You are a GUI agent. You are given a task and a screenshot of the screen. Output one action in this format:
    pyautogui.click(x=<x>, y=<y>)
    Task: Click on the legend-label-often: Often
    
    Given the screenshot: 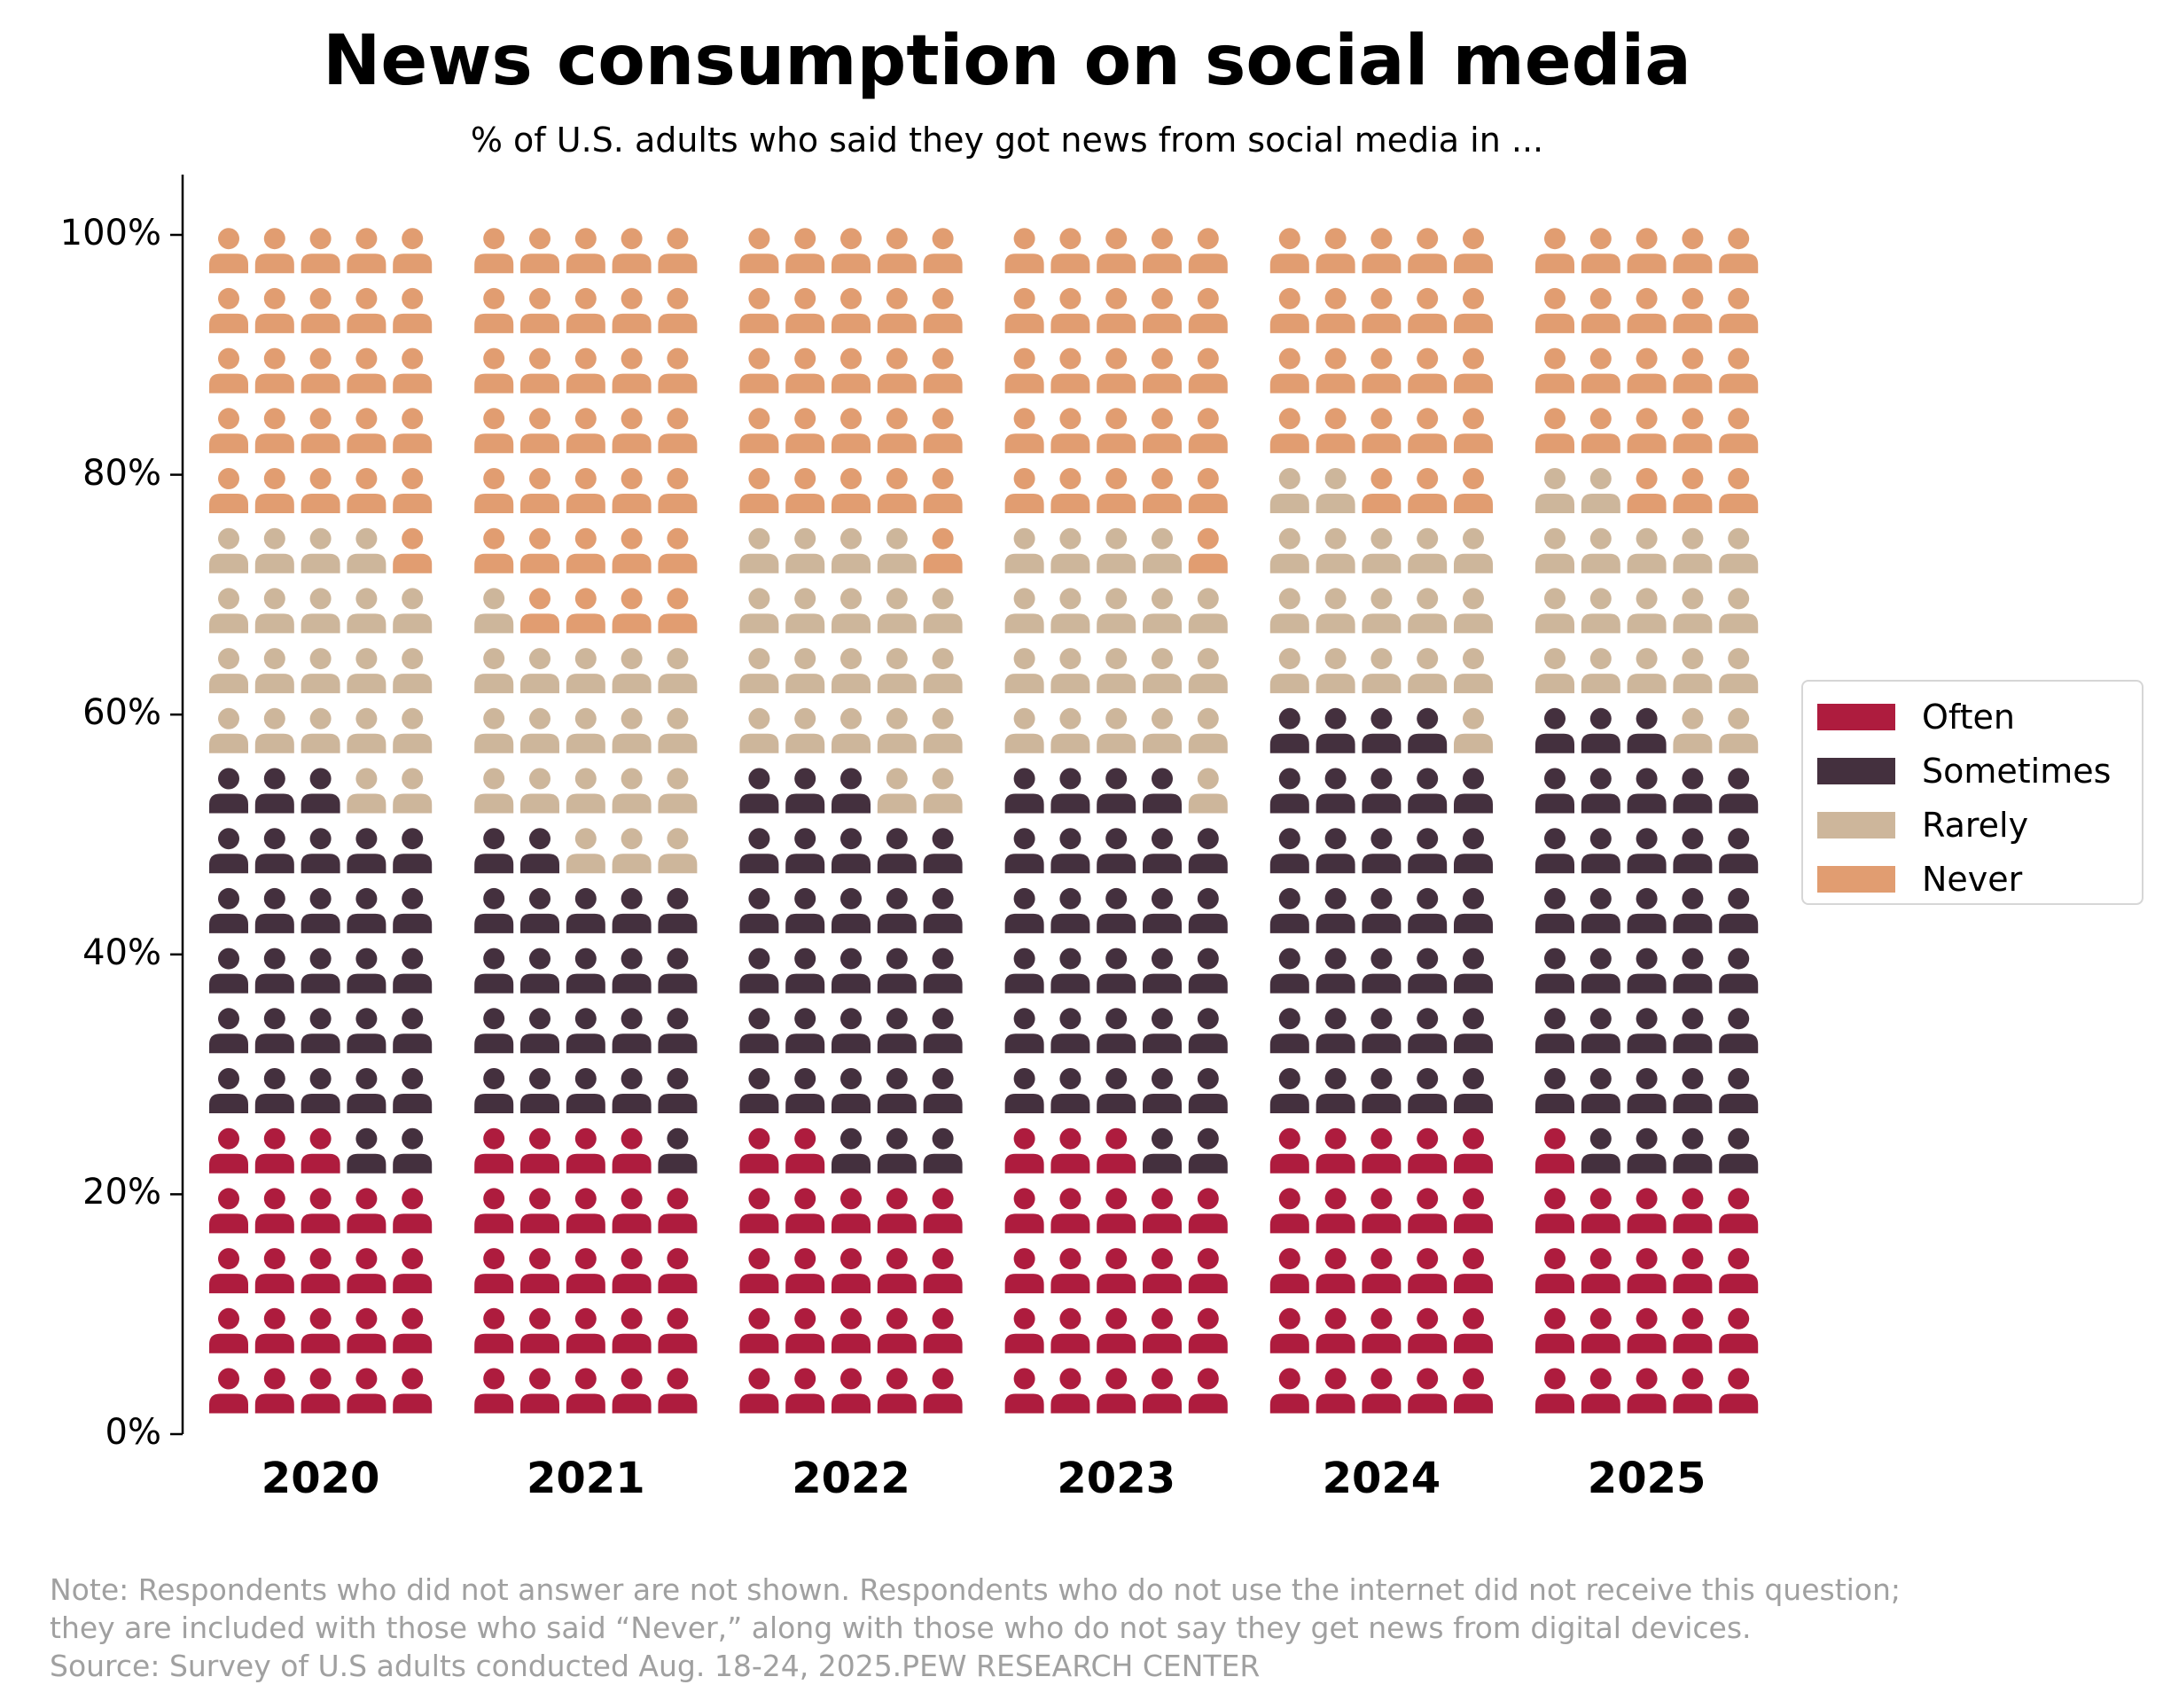 What is the action you would take?
    pyautogui.click(x=1968, y=718)
    